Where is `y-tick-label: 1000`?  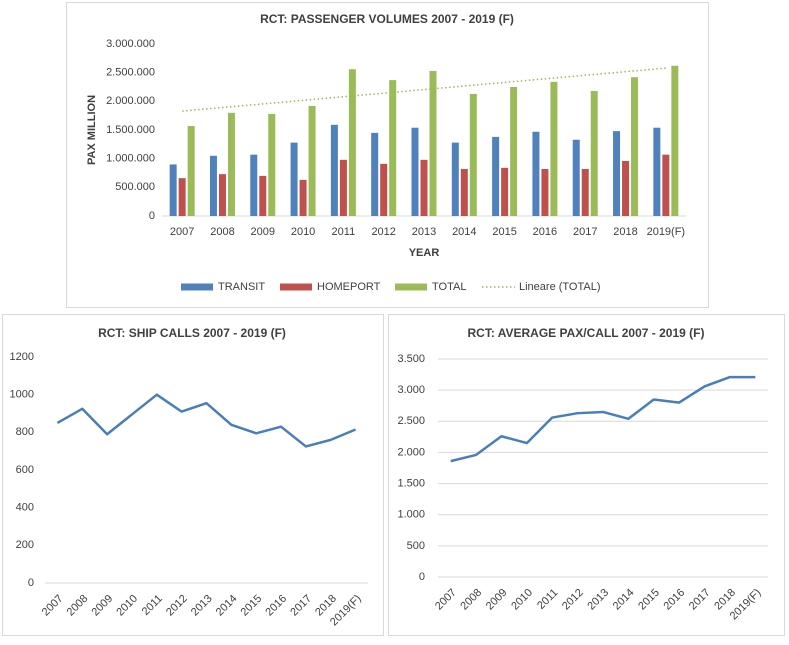
y-tick-label: 1000 is located at coordinates (22, 395).